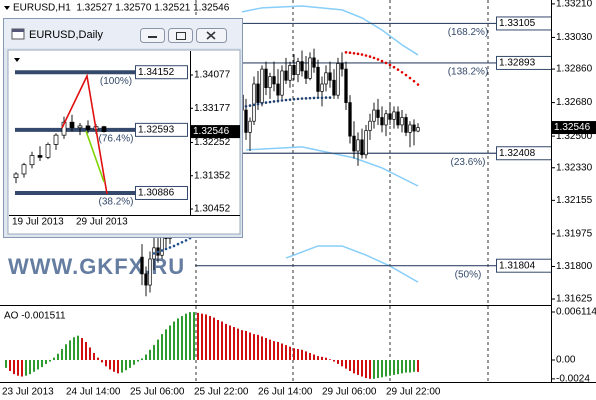 The height and width of the screenshot is (400, 596). Describe the element at coordinates (211, 35) in the screenshot. I see `close-button` at that location.